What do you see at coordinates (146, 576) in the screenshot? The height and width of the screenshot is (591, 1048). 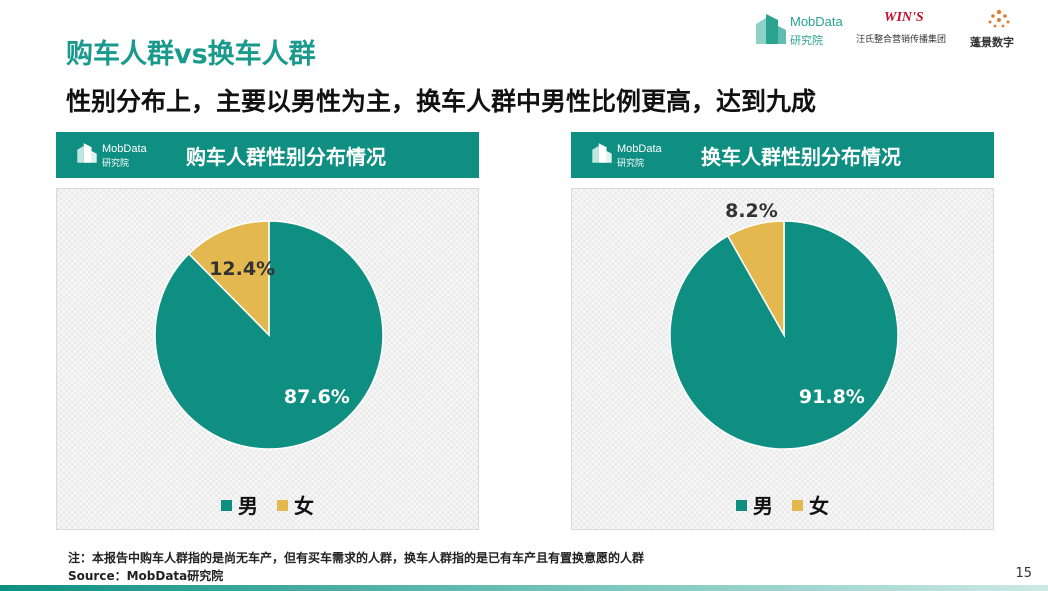 I see `source-line: Source：MobData研究院` at bounding box center [146, 576].